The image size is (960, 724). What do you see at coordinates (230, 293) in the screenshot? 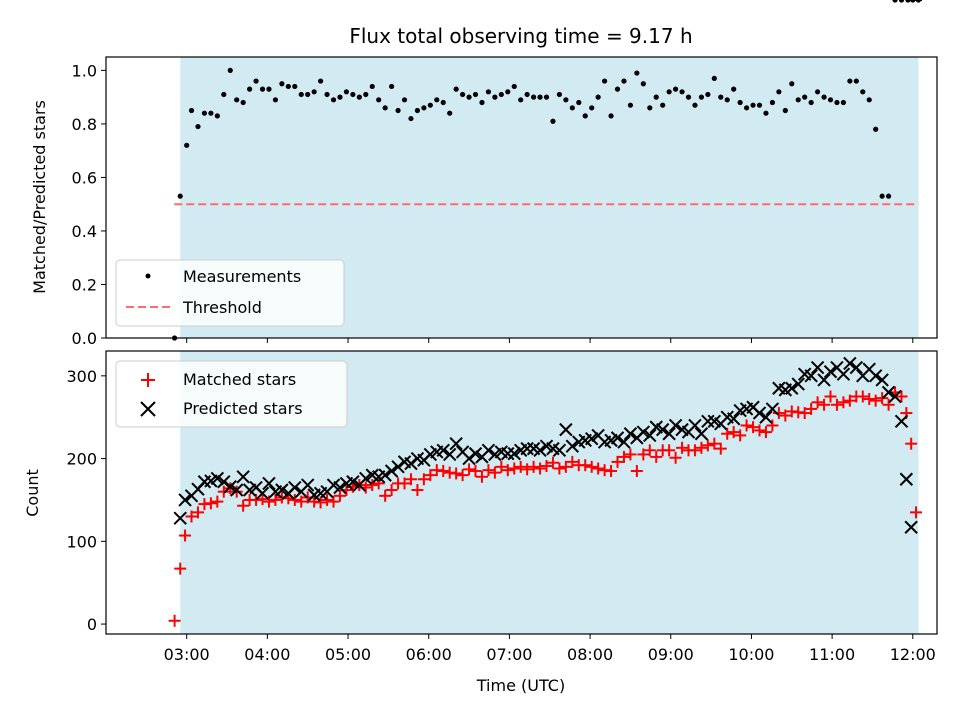
I see `top-legend: Measurements Threshold` at bounding box center [230, 293].